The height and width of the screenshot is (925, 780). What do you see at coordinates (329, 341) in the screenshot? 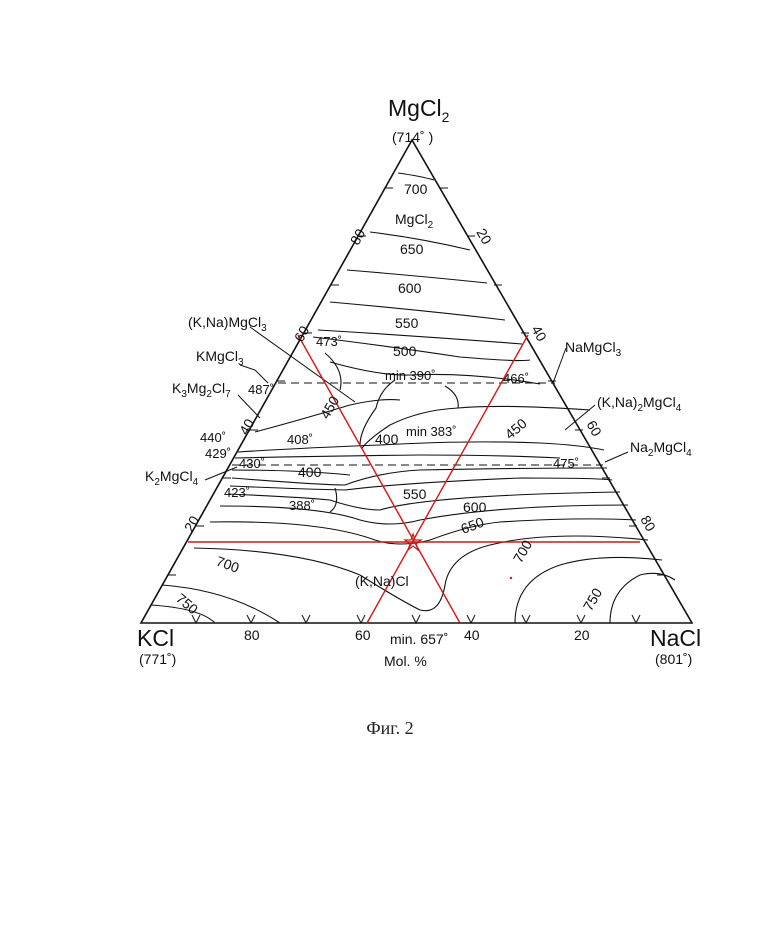
I see `point-temp: 473˚` at bounding box center [329, 341].